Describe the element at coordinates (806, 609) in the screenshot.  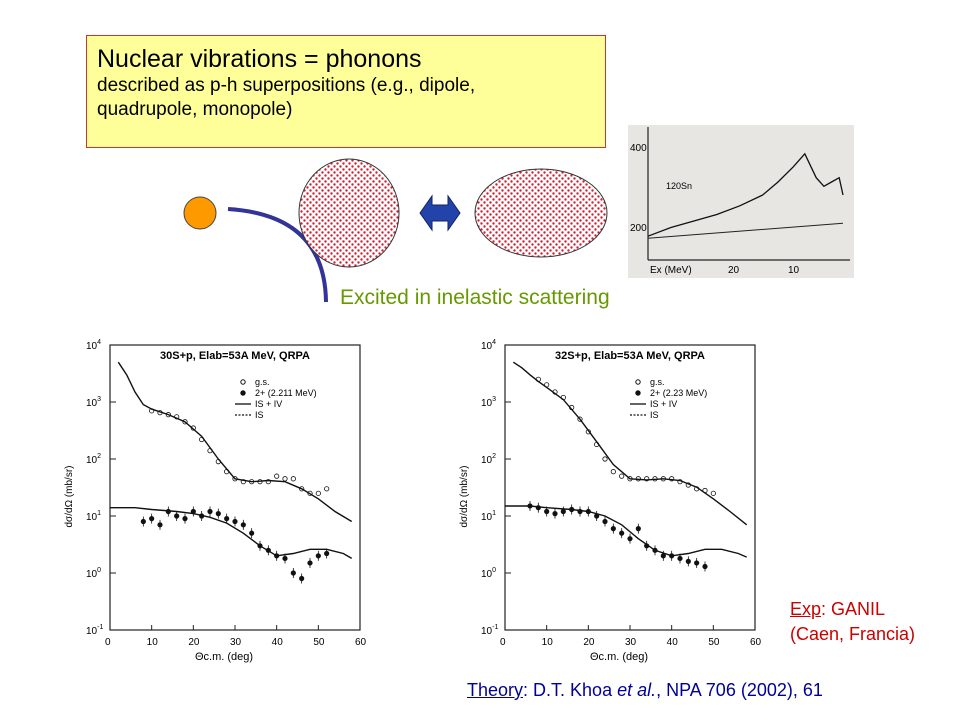
I see `exp-label: Exp` at that location.